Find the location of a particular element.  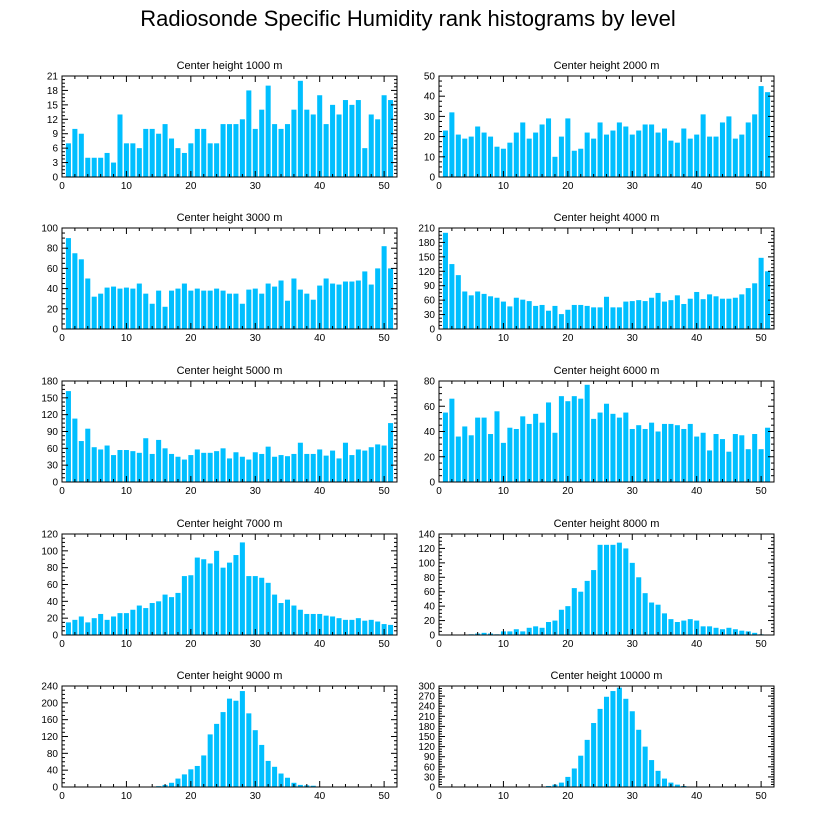

chart-9-title: Center height 9000 m is located at coordinates (230, 676).